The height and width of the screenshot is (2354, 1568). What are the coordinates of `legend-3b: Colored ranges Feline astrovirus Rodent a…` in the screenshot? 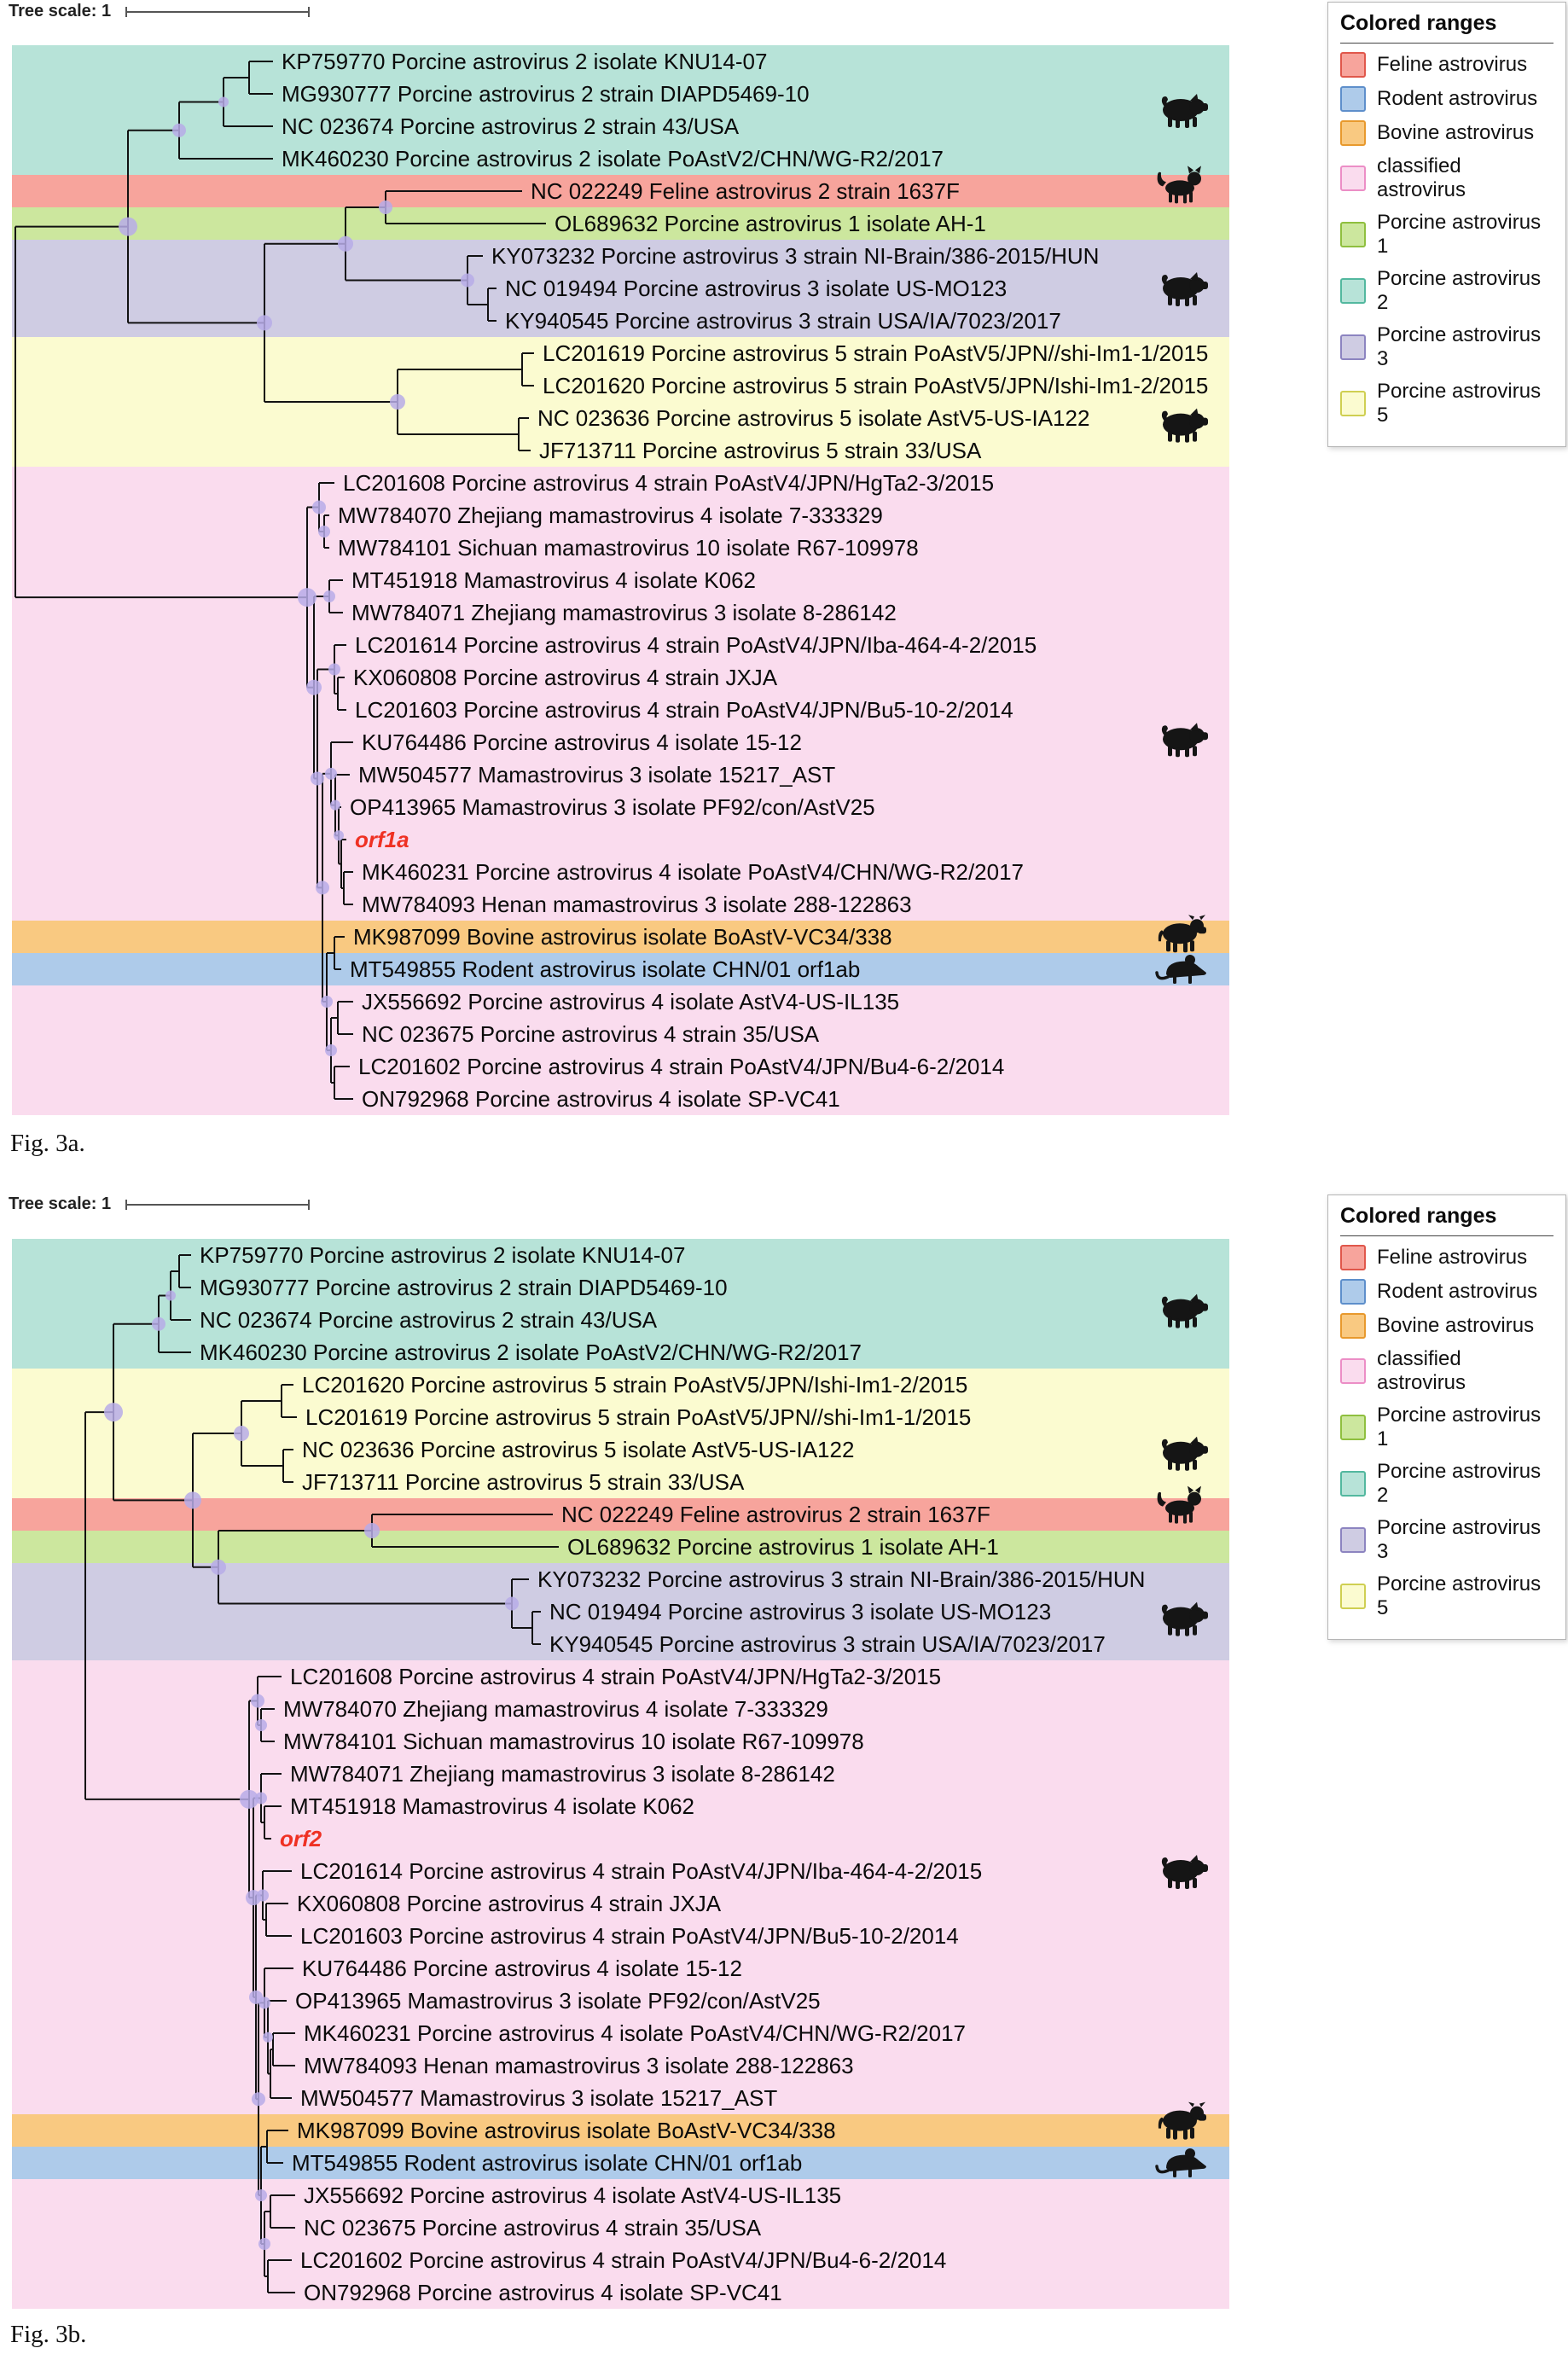 It's located at (1446, 1417).